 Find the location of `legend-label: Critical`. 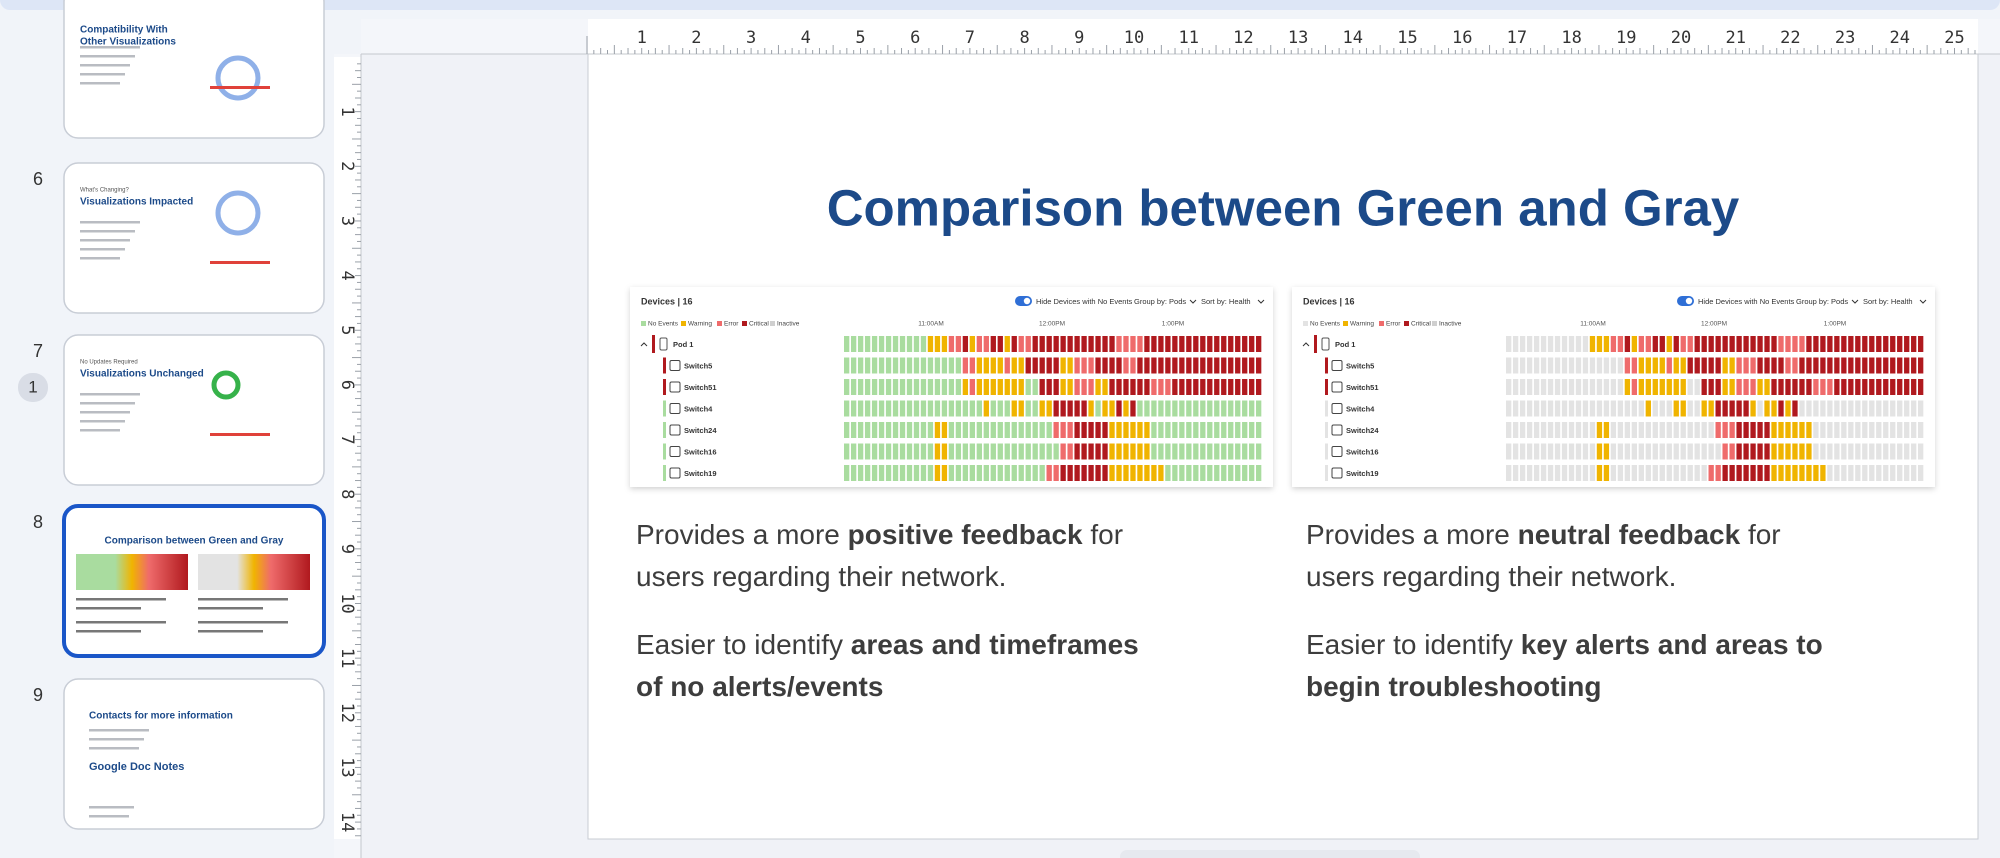

legend-label: Critical is located at coordinates (759, 324).